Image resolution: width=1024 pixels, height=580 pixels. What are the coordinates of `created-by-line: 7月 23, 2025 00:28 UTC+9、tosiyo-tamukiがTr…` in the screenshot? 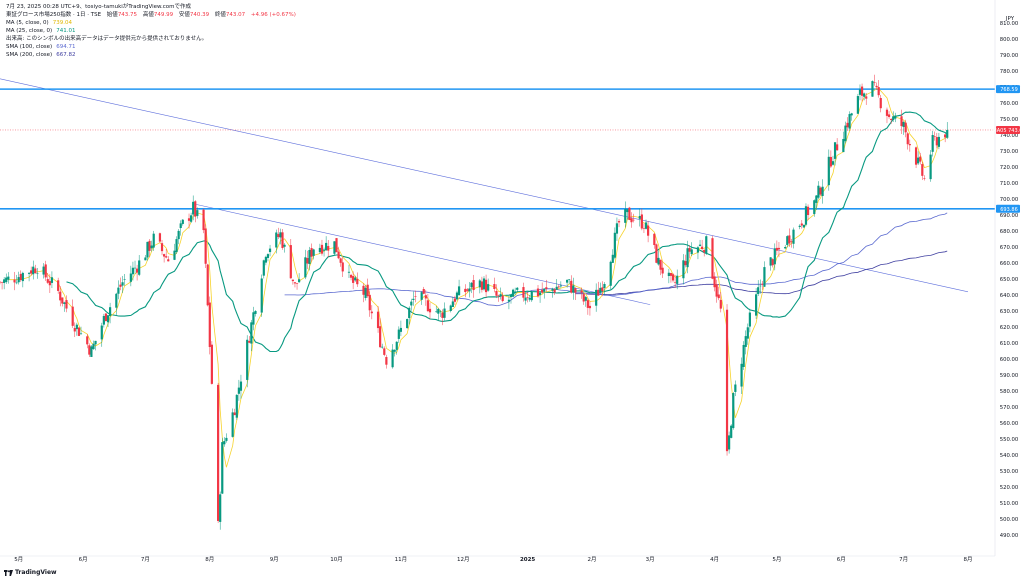 It's located at (99, 7).